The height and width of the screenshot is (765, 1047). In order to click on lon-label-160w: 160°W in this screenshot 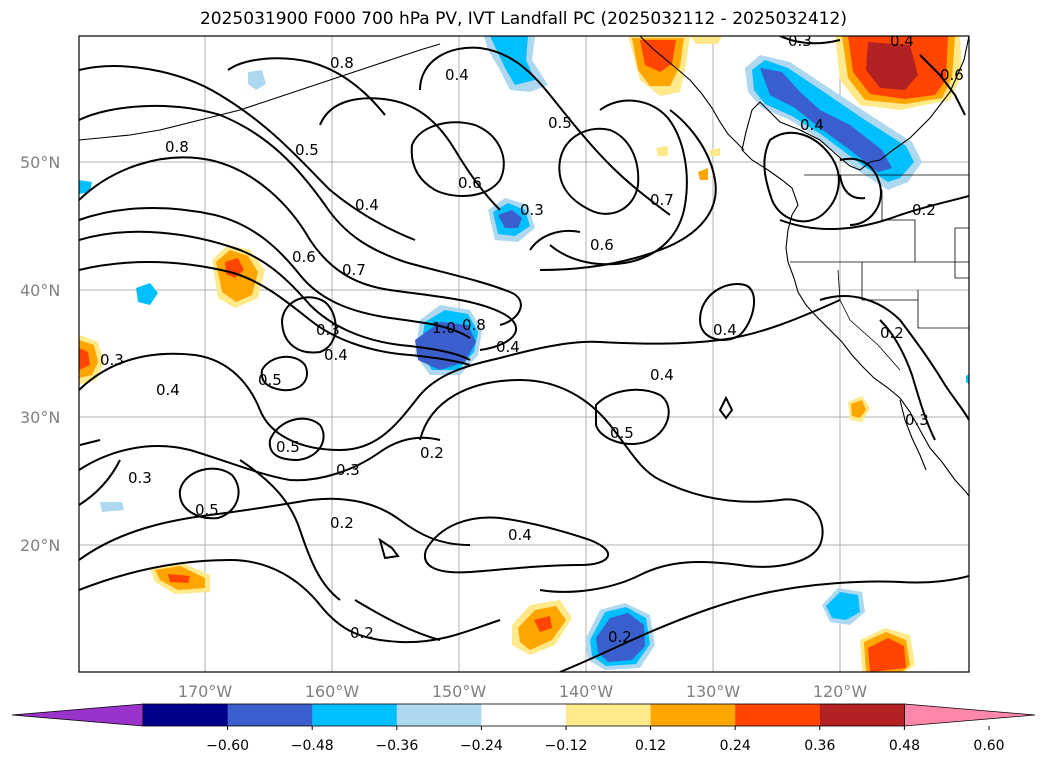, I will do `click(332, 691)`.